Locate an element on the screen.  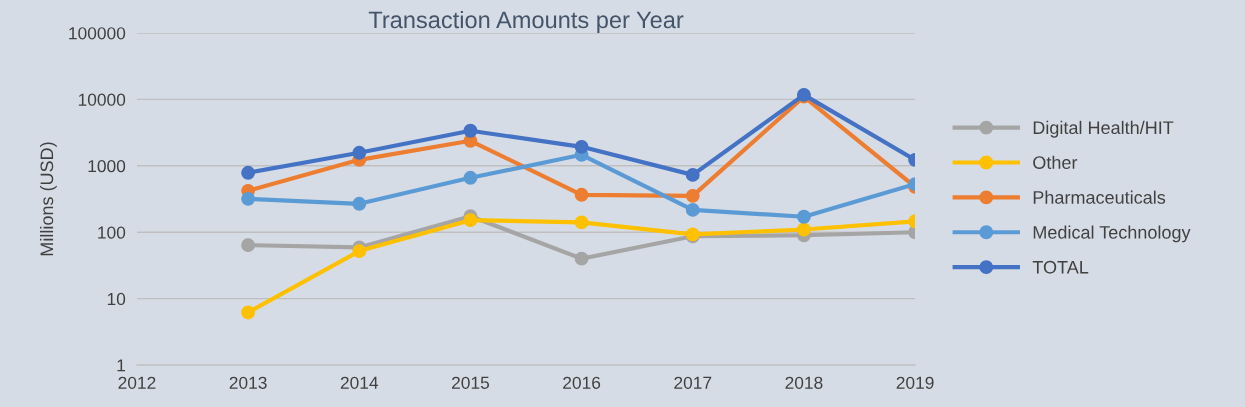
x-tick-label: 2015 is located at coordinates (471, 382).